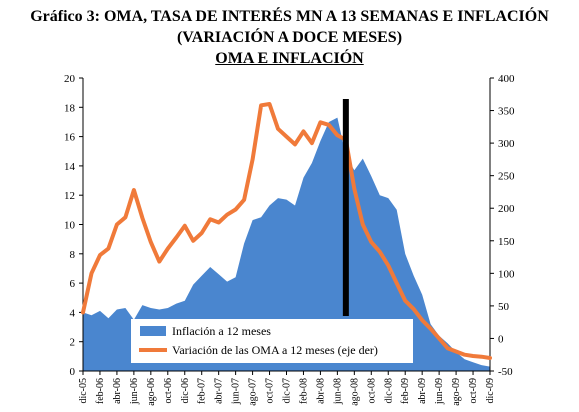  I want to click on x-tick-label: dic-07, so click(287, 391).